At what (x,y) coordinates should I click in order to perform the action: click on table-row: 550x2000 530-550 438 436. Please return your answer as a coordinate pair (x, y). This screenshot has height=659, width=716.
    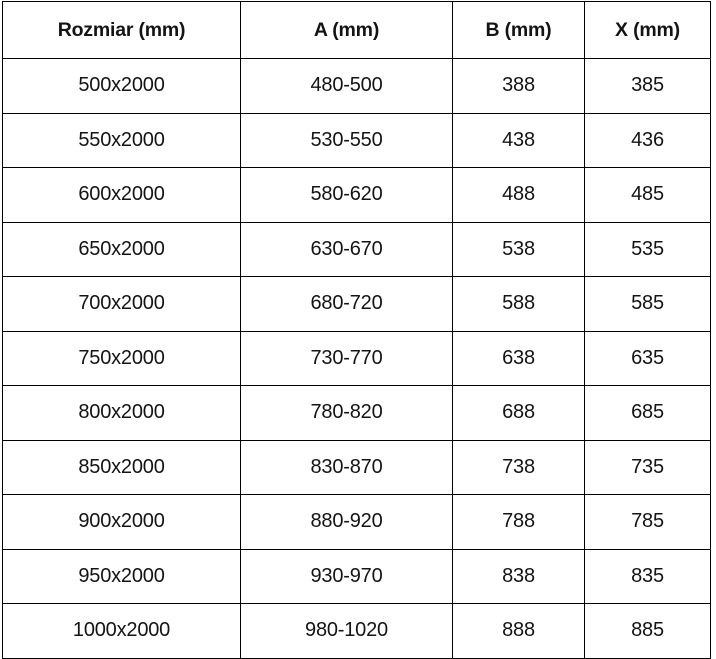
    Looking at the image, I should click on (356, 140).